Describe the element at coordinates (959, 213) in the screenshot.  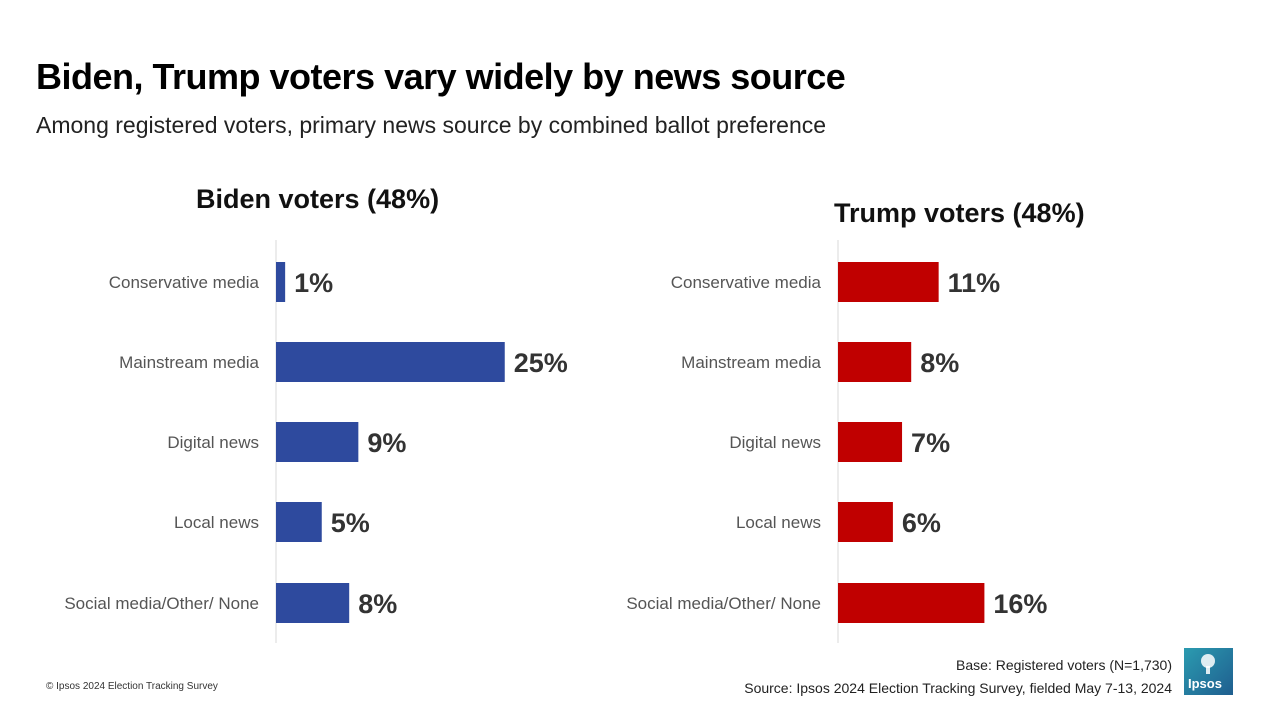
I see `trump-chart-title: Trump voters (48%)` at that location.